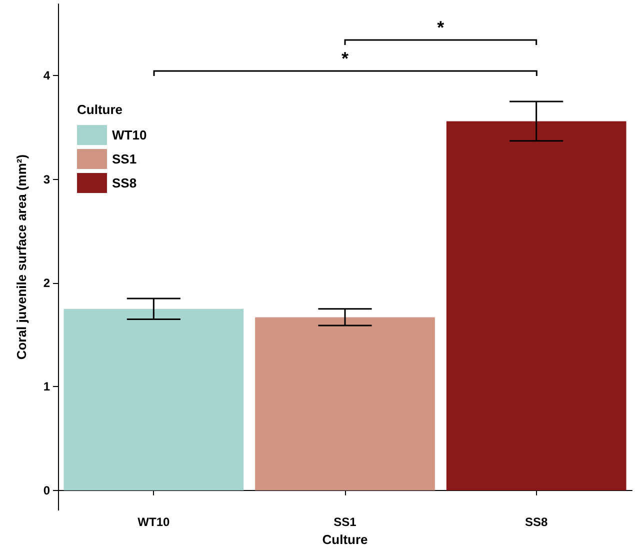  What do you see at coordinates (536, 522) in the screenshot?
I see `x-tick-label: SS8` at bounding box center [536, 522].